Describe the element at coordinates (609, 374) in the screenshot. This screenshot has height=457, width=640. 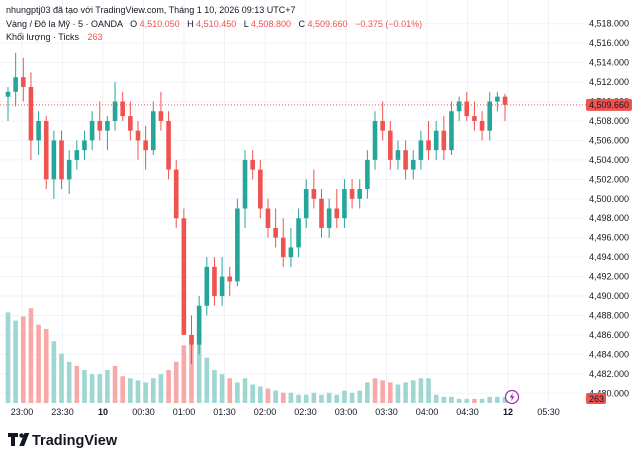
I see `price-tick-label: 4,482.000` at that location.